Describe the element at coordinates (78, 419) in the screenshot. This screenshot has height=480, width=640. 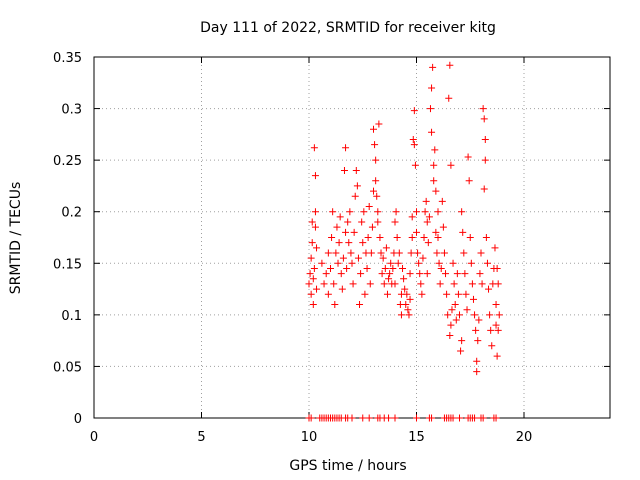
I see `y-tick-label: 0` at that location.